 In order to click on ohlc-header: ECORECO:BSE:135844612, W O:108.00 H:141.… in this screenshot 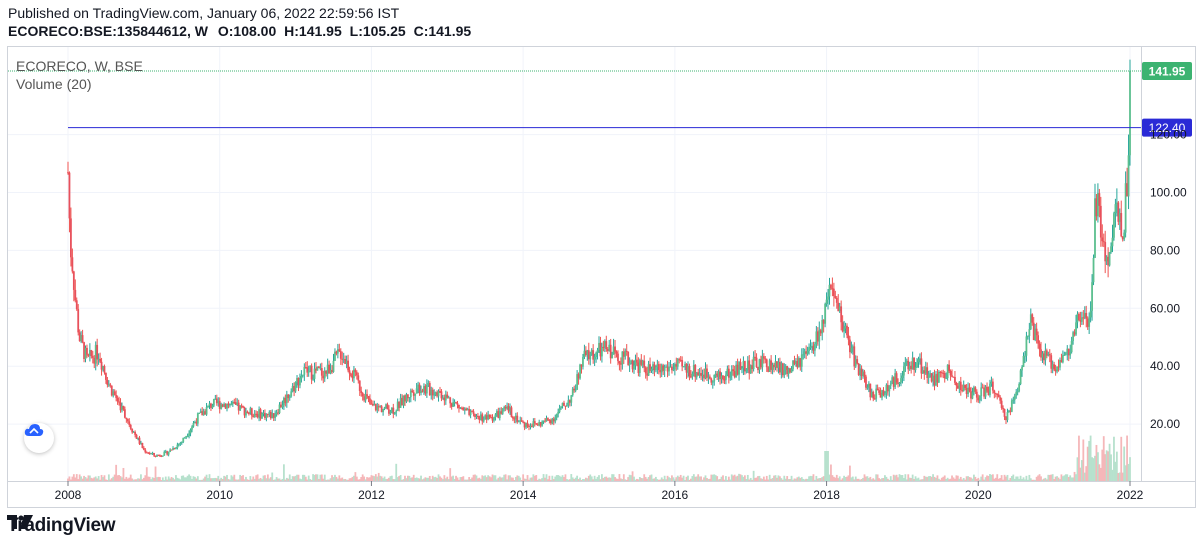, I will do `click(239, 31)`.